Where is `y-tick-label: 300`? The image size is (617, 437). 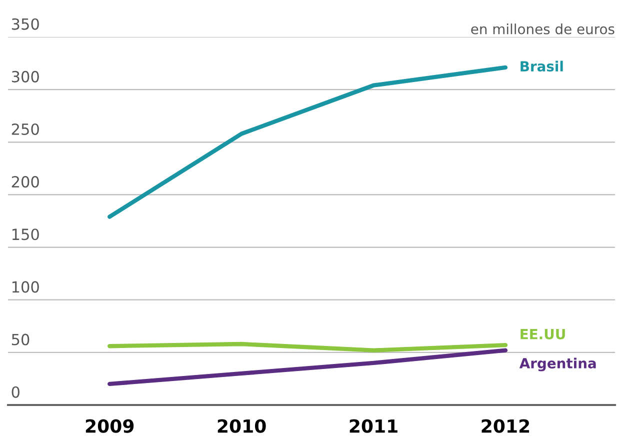 y-tick-label: 300 is located at coordinates (25, 76).